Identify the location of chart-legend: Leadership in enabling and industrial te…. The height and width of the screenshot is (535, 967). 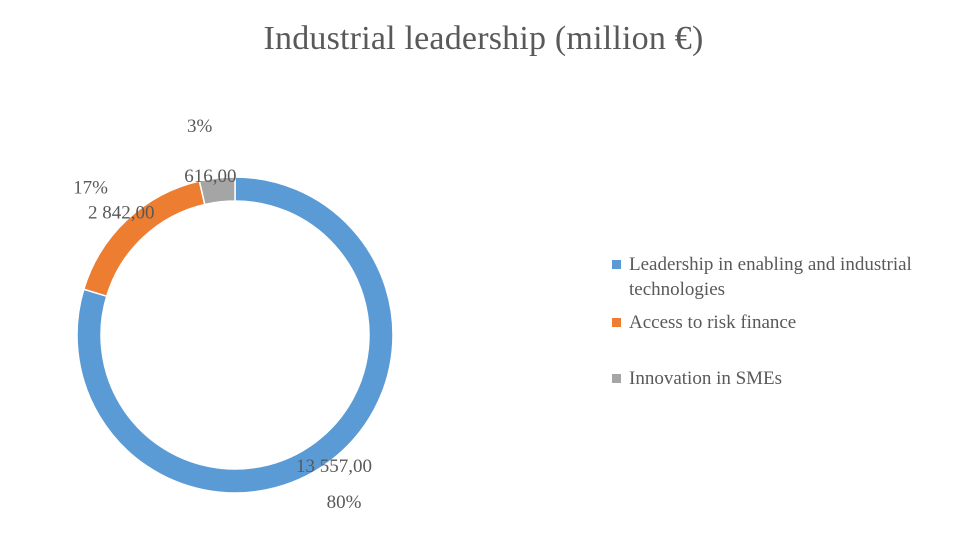
(787, 321).